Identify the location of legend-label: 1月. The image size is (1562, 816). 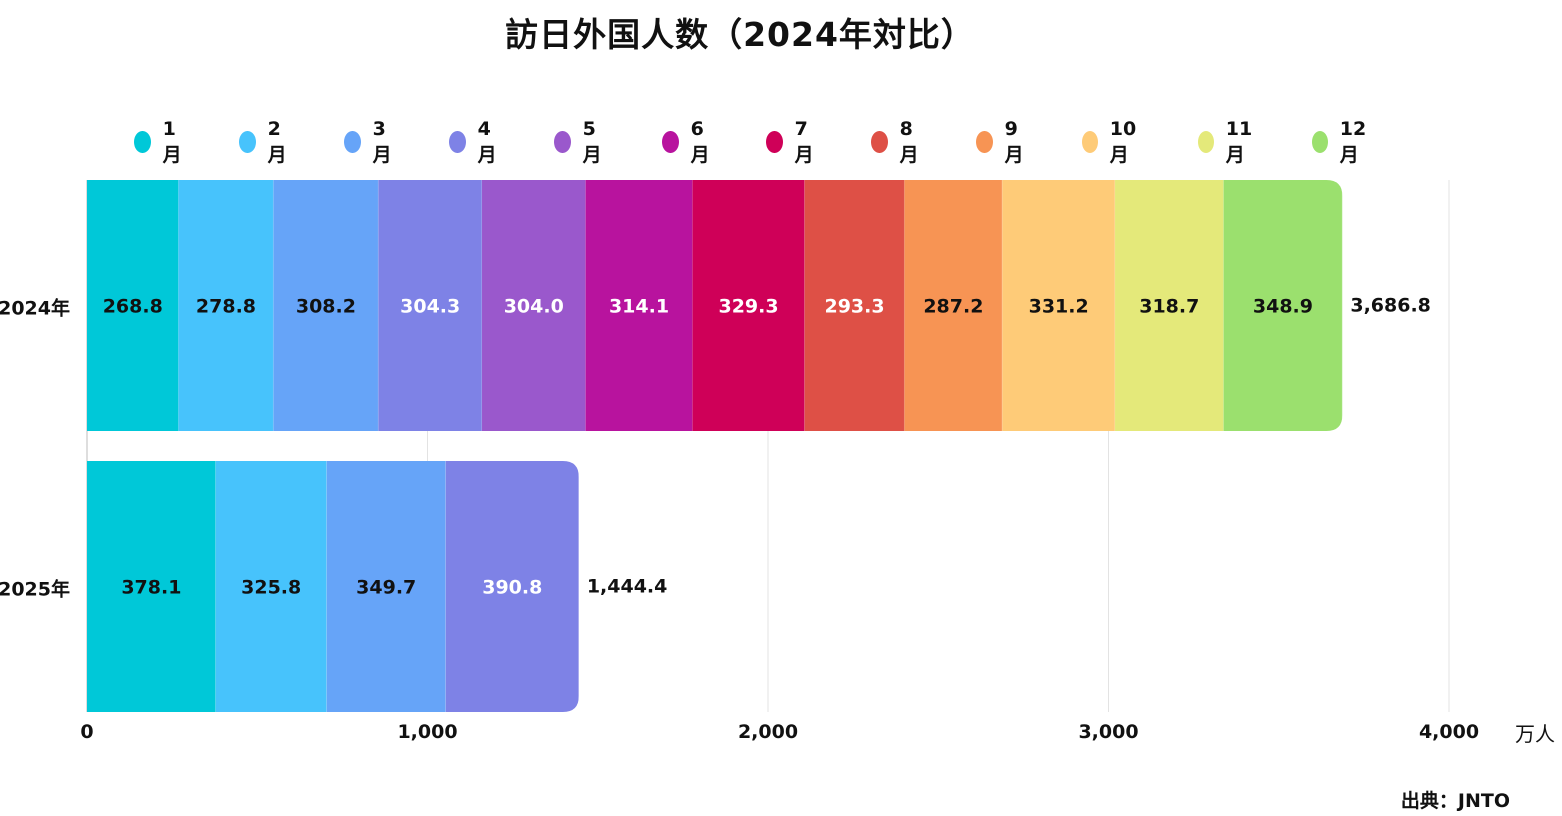
(172, 141).